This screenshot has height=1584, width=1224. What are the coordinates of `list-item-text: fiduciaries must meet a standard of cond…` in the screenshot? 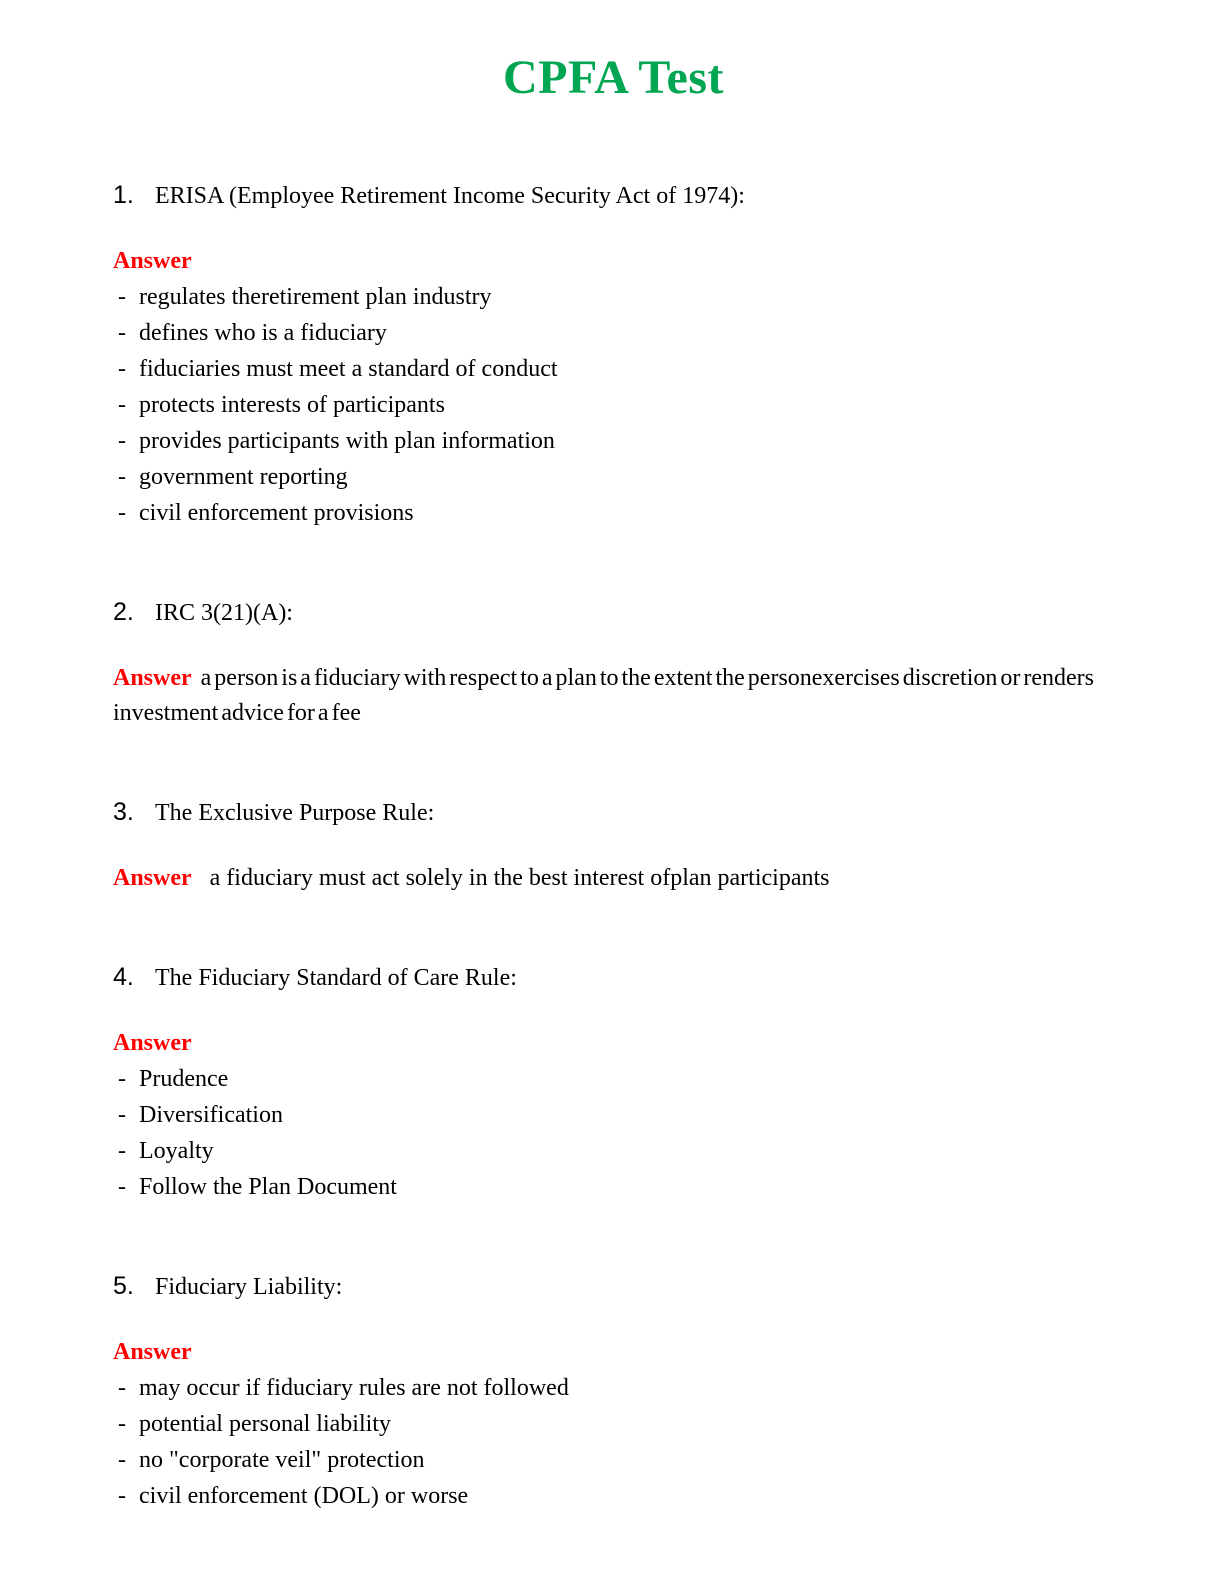 It's located at (348, 369).